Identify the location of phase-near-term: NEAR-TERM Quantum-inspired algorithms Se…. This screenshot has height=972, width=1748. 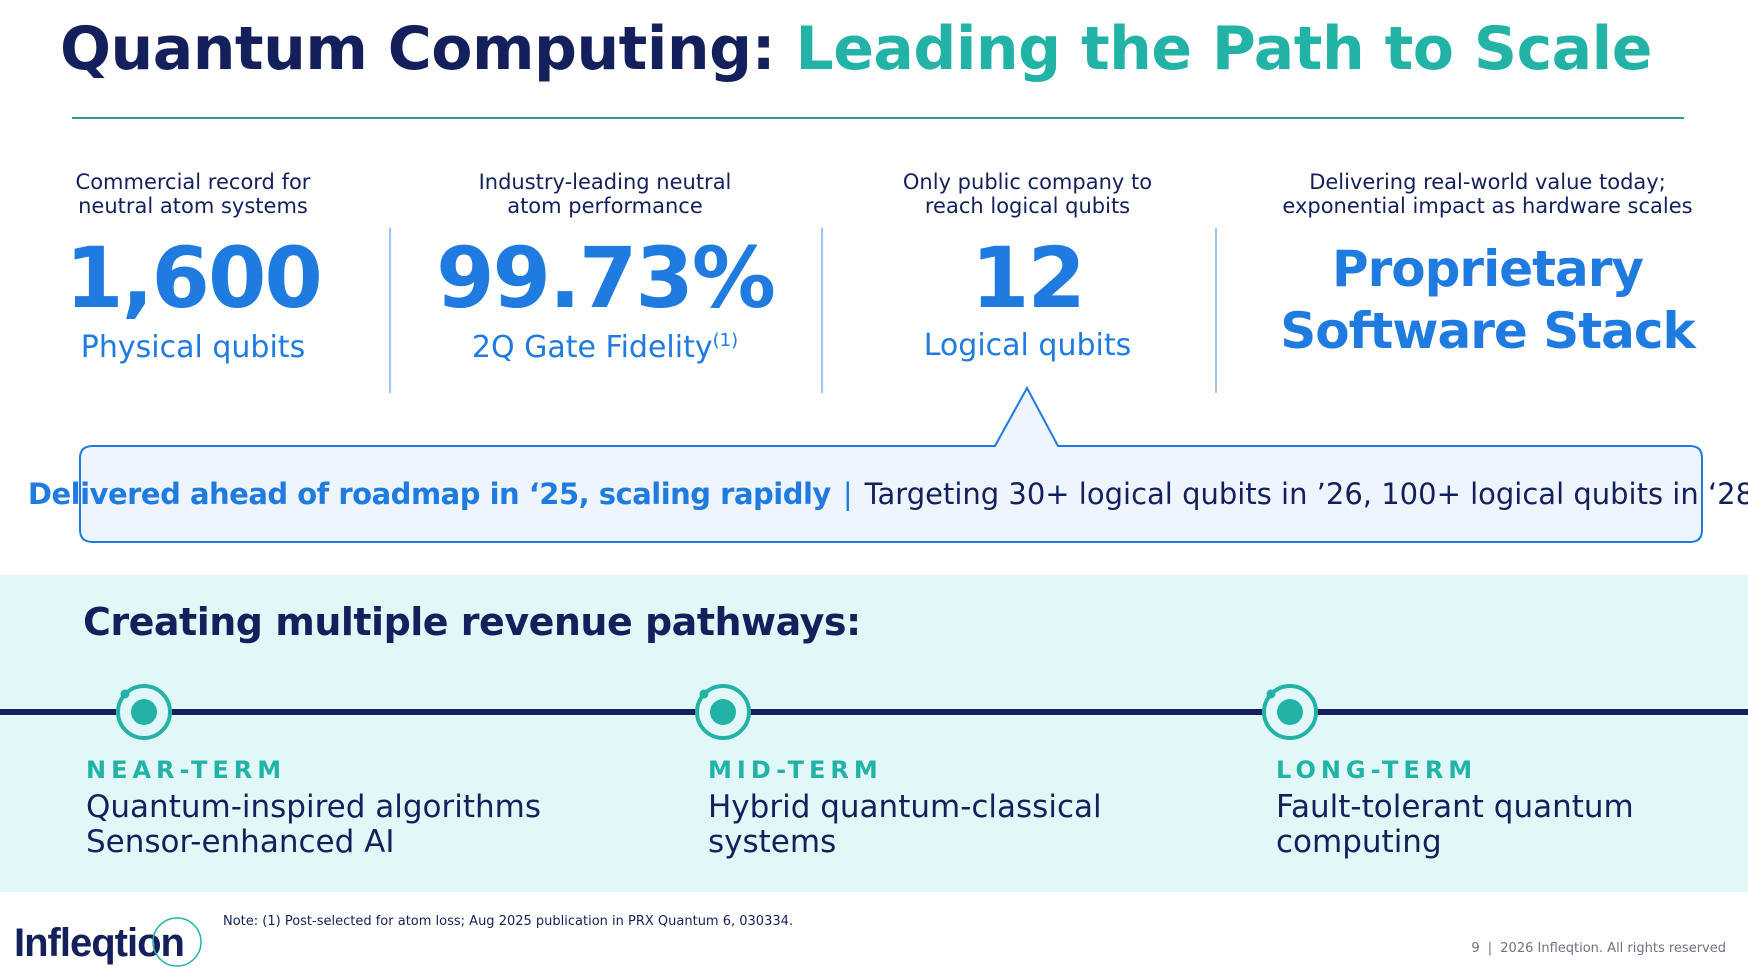
(313, 808).